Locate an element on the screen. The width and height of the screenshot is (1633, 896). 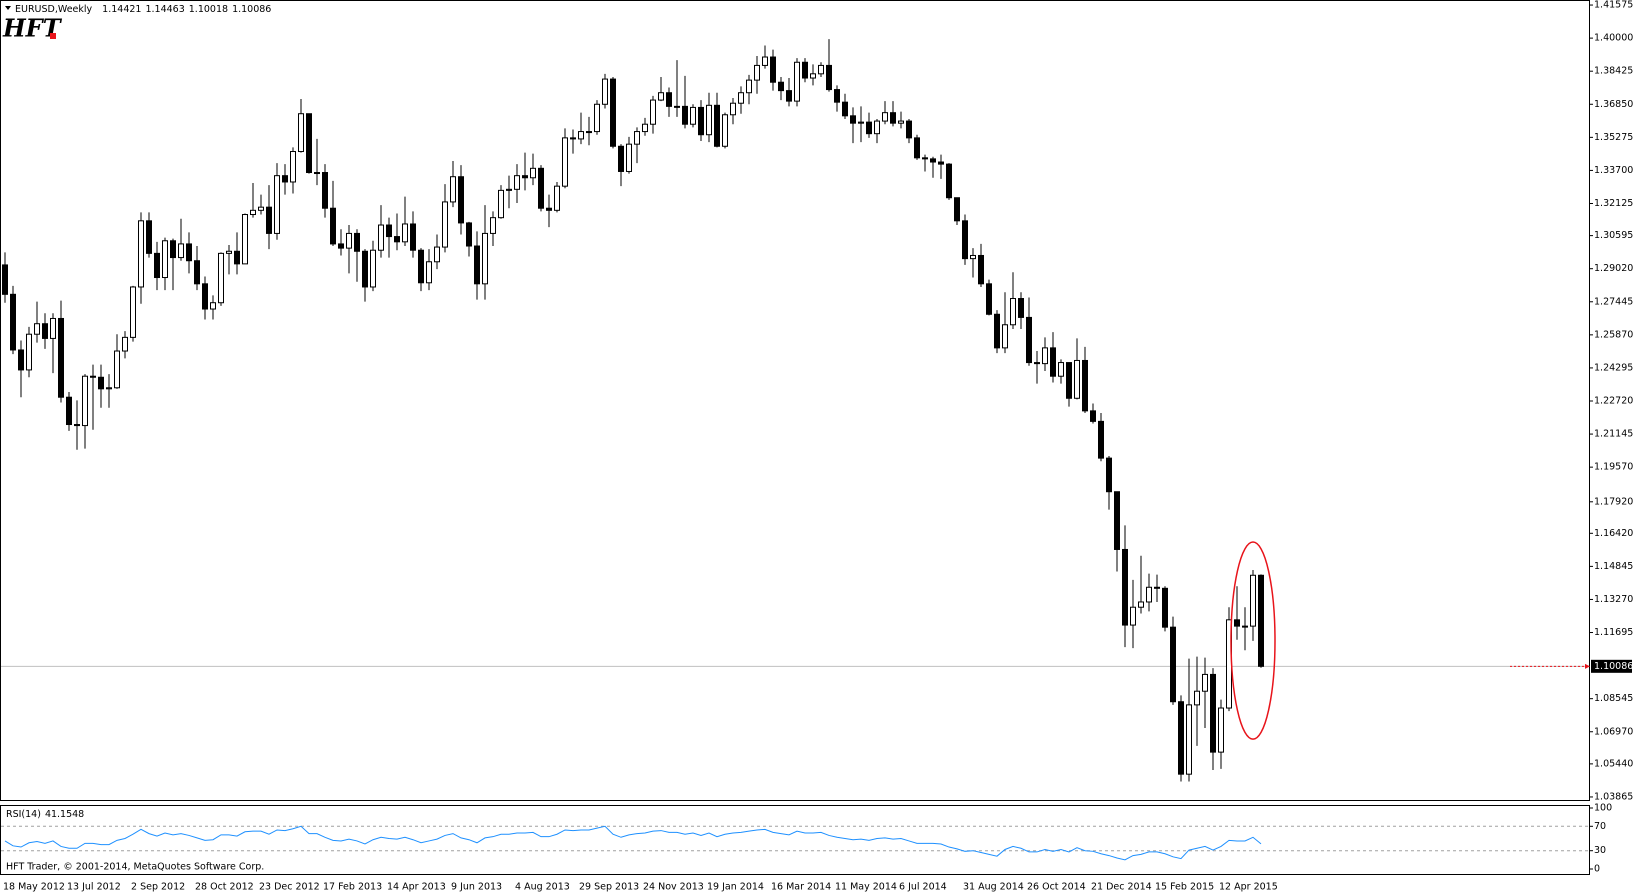
y-tick-label: 1.13270 is located at coordinates (1613, 599).